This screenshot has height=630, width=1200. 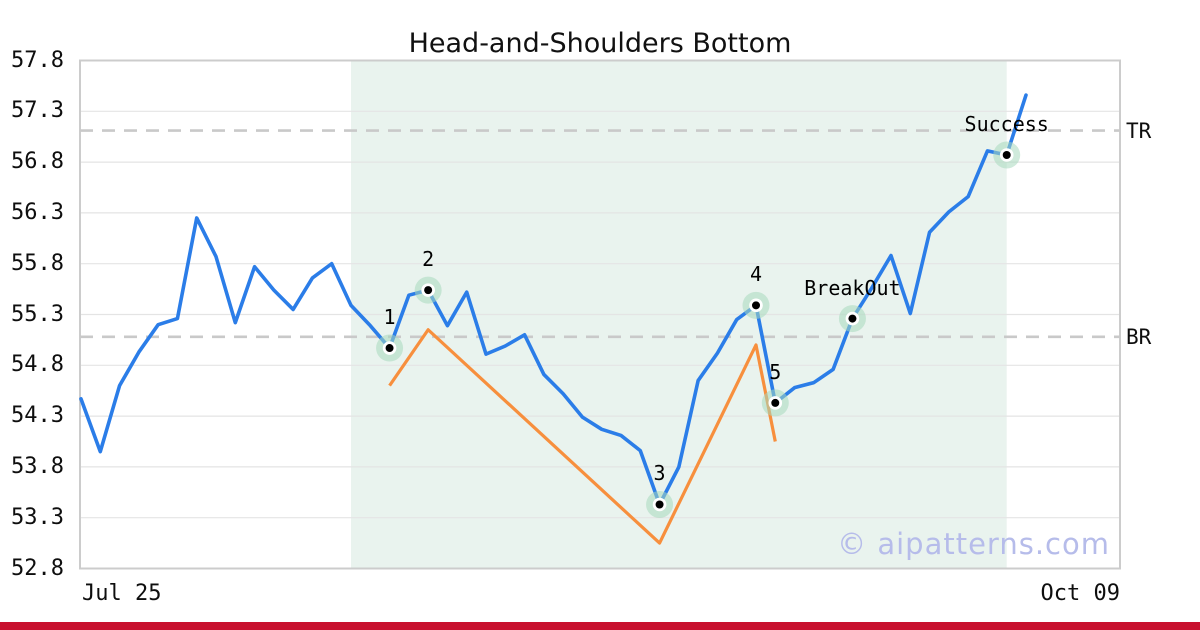 What do you see at coordinates (1006, 123) in the screenshot?
I see `annotation-label-success: Success` at bounding box center [1006, 123].